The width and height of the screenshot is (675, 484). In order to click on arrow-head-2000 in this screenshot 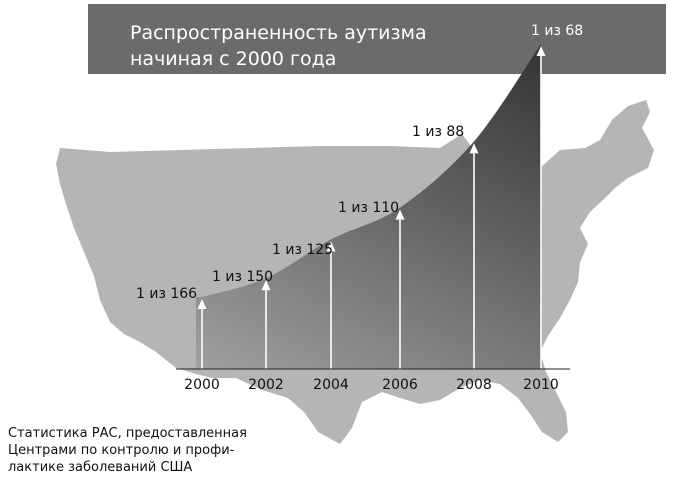, I will do `click(202, 304)`.